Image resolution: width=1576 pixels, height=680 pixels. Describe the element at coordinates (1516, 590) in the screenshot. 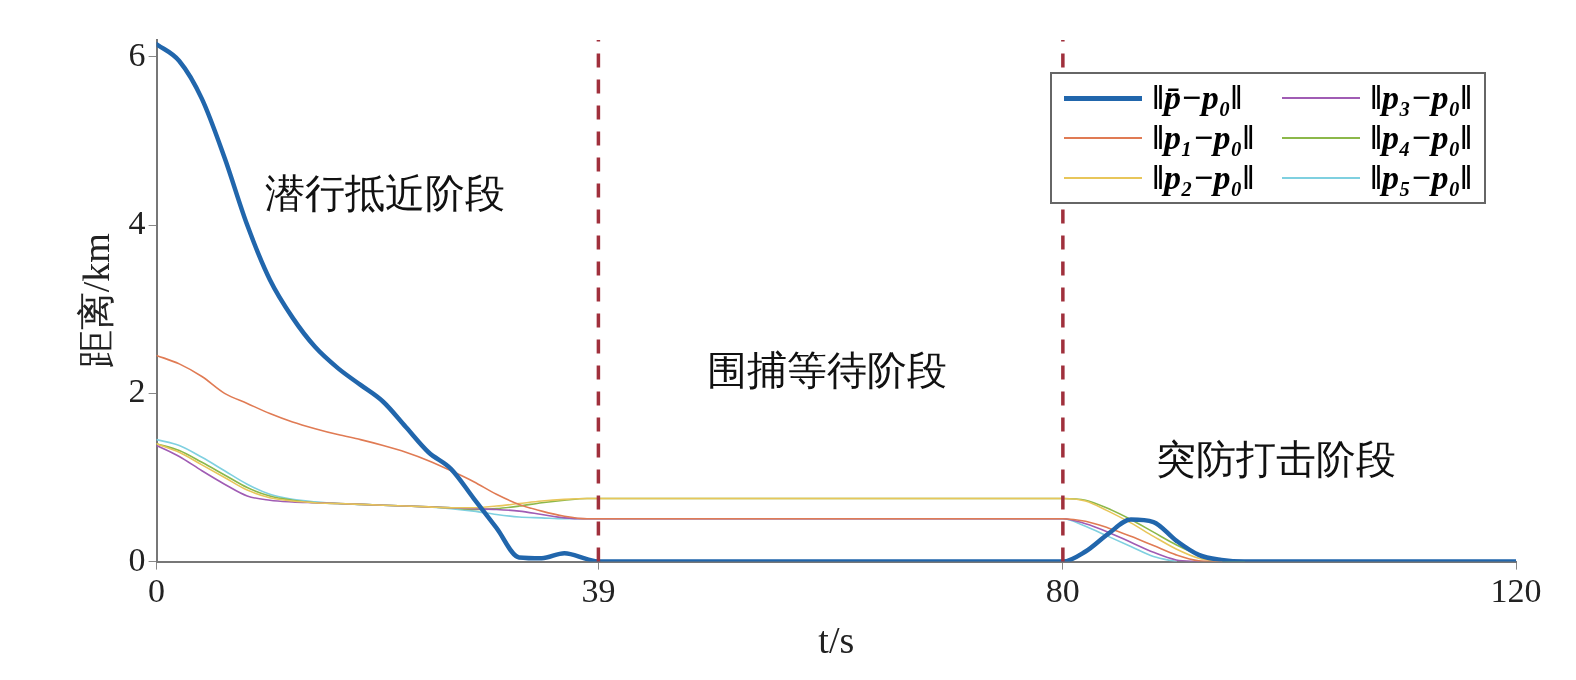

I see `x-tick-label: 120` at that location.